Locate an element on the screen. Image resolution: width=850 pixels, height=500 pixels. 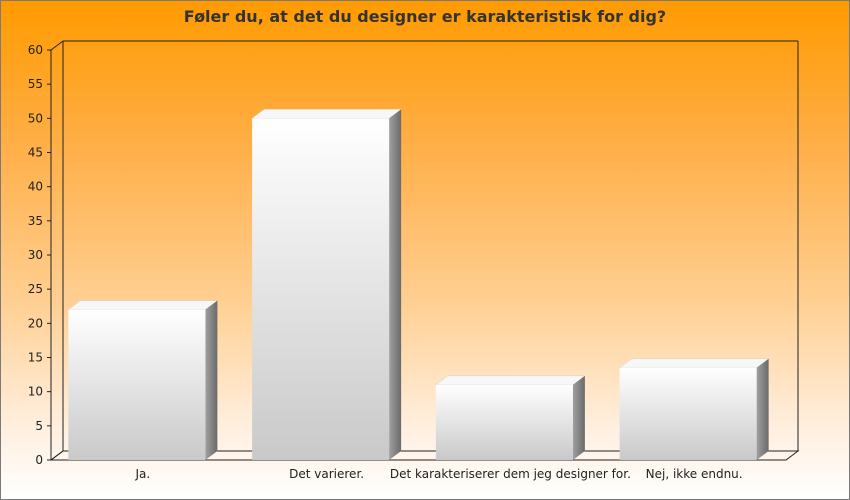
y-tick-label: 50 is located at coordinates (35, 118).